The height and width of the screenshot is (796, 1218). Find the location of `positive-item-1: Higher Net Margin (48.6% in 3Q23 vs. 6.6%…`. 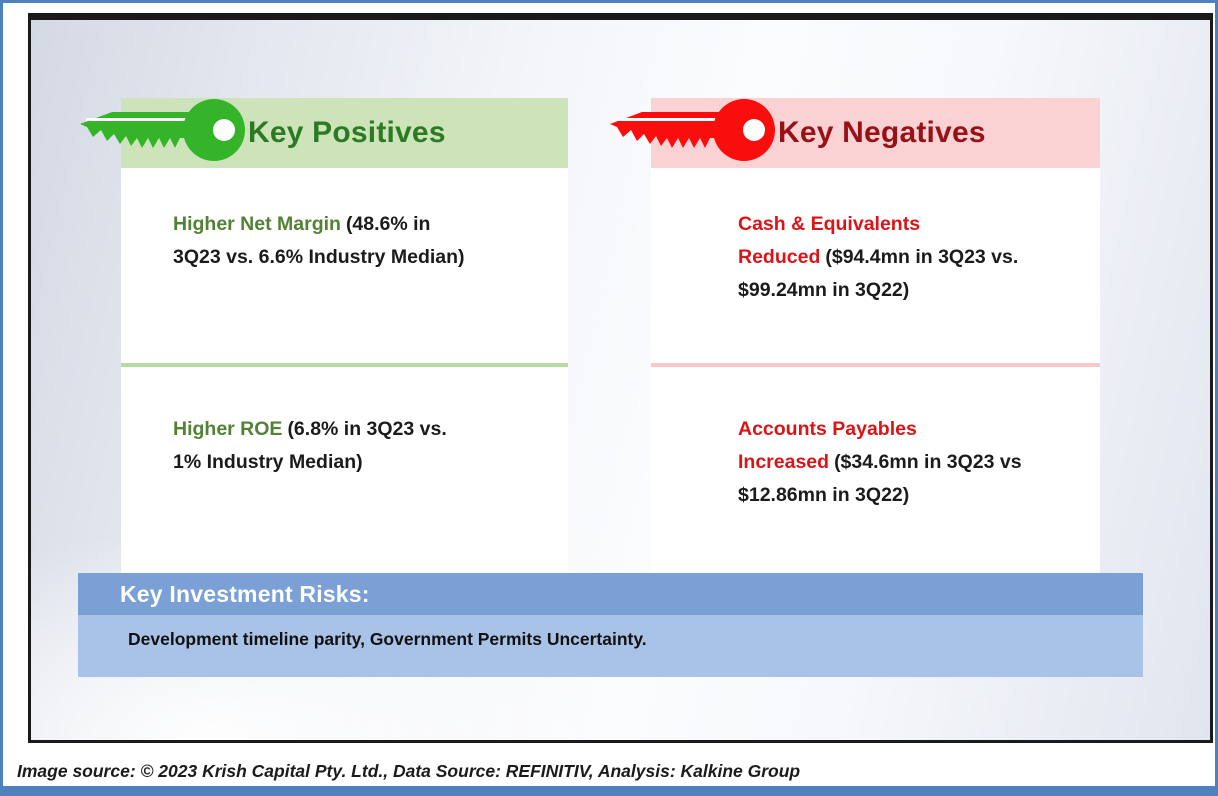

positive-item-1: Higher Net Margin (48.6% in 3Q23 vs. 6.6%… is located at coordinates (320, 241).